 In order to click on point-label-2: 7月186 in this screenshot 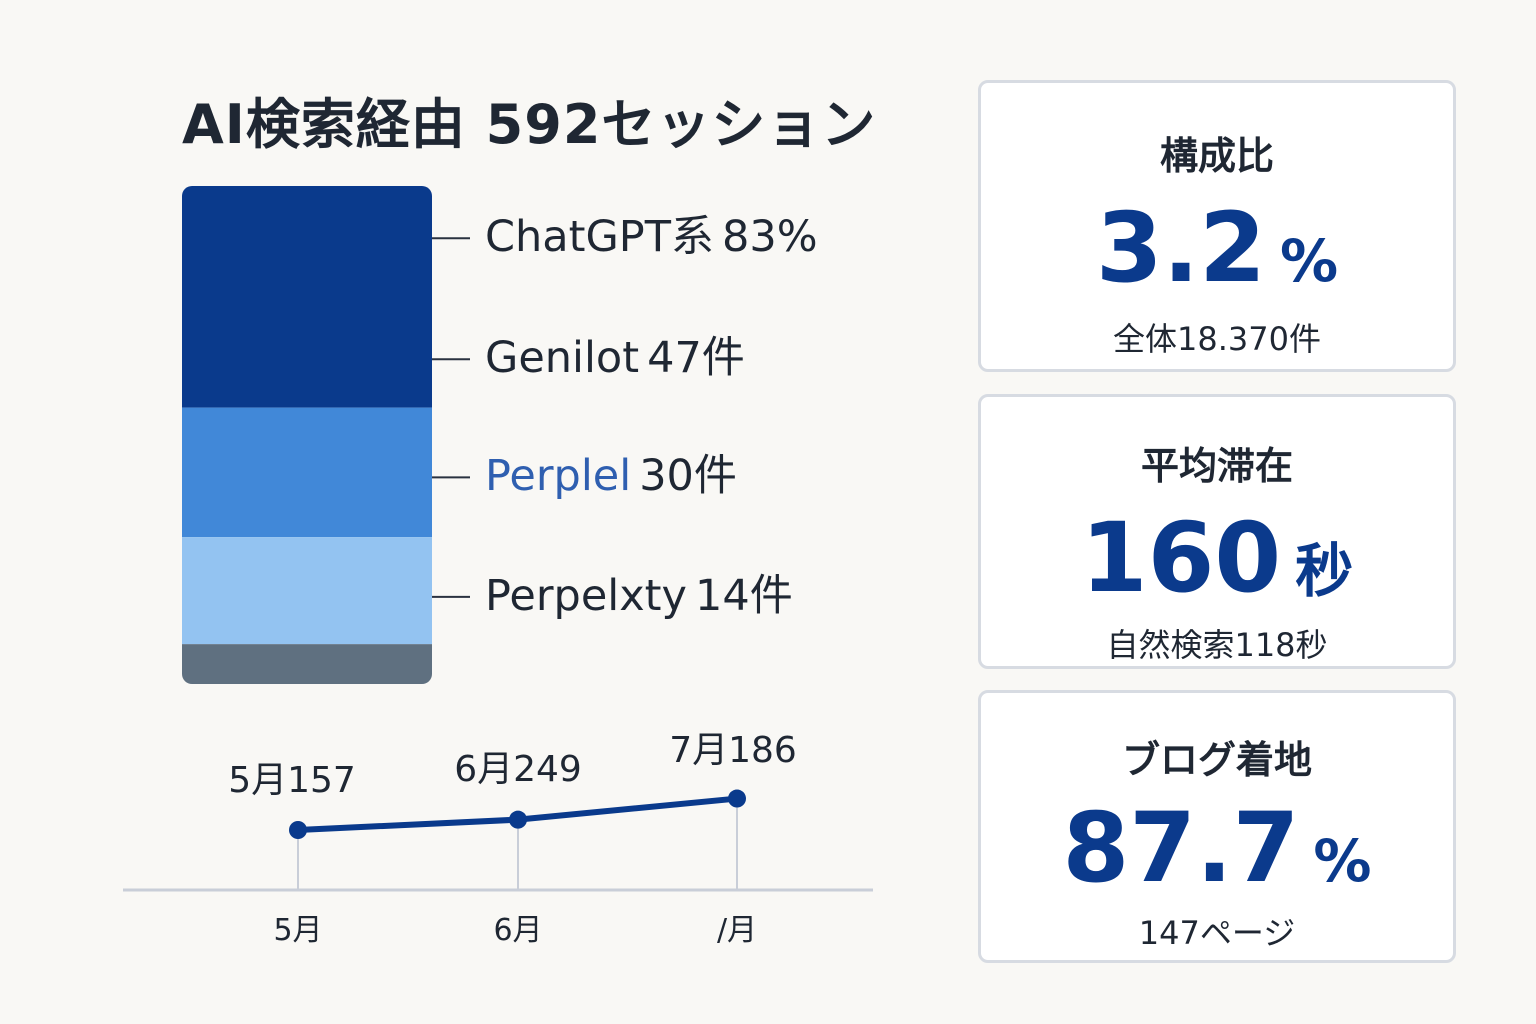, I will do `click(733, 750)`.